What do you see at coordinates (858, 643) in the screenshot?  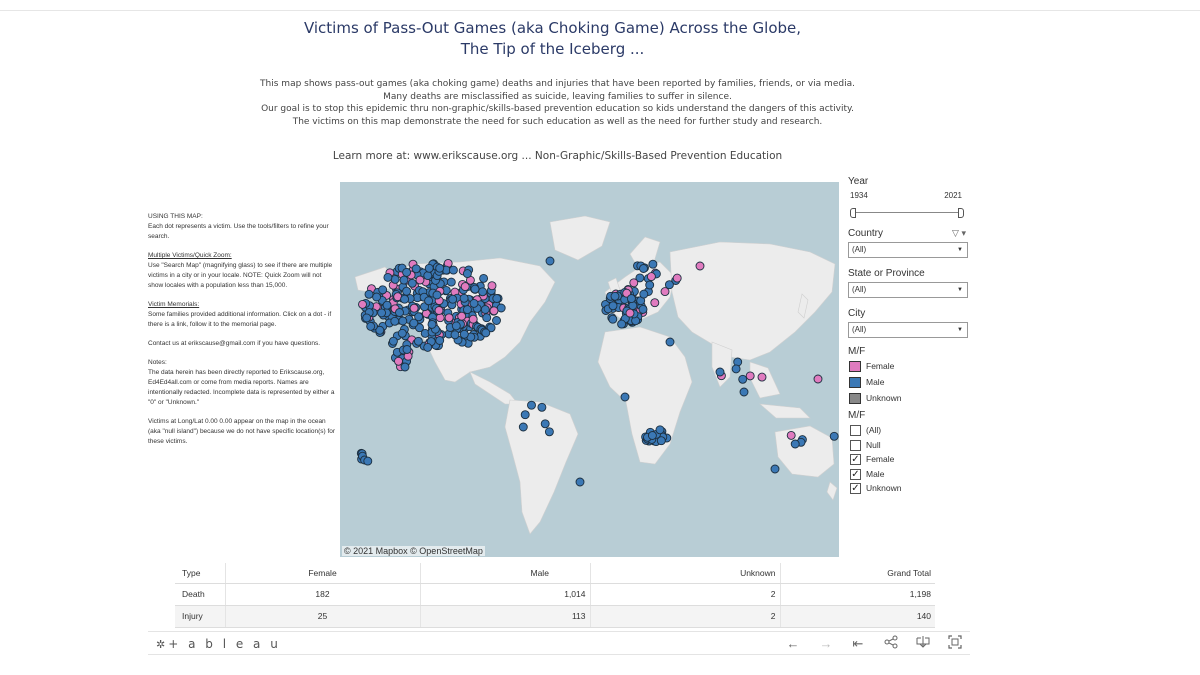 I see `revert-icon: ⇤` at bounding box center [858, 643].